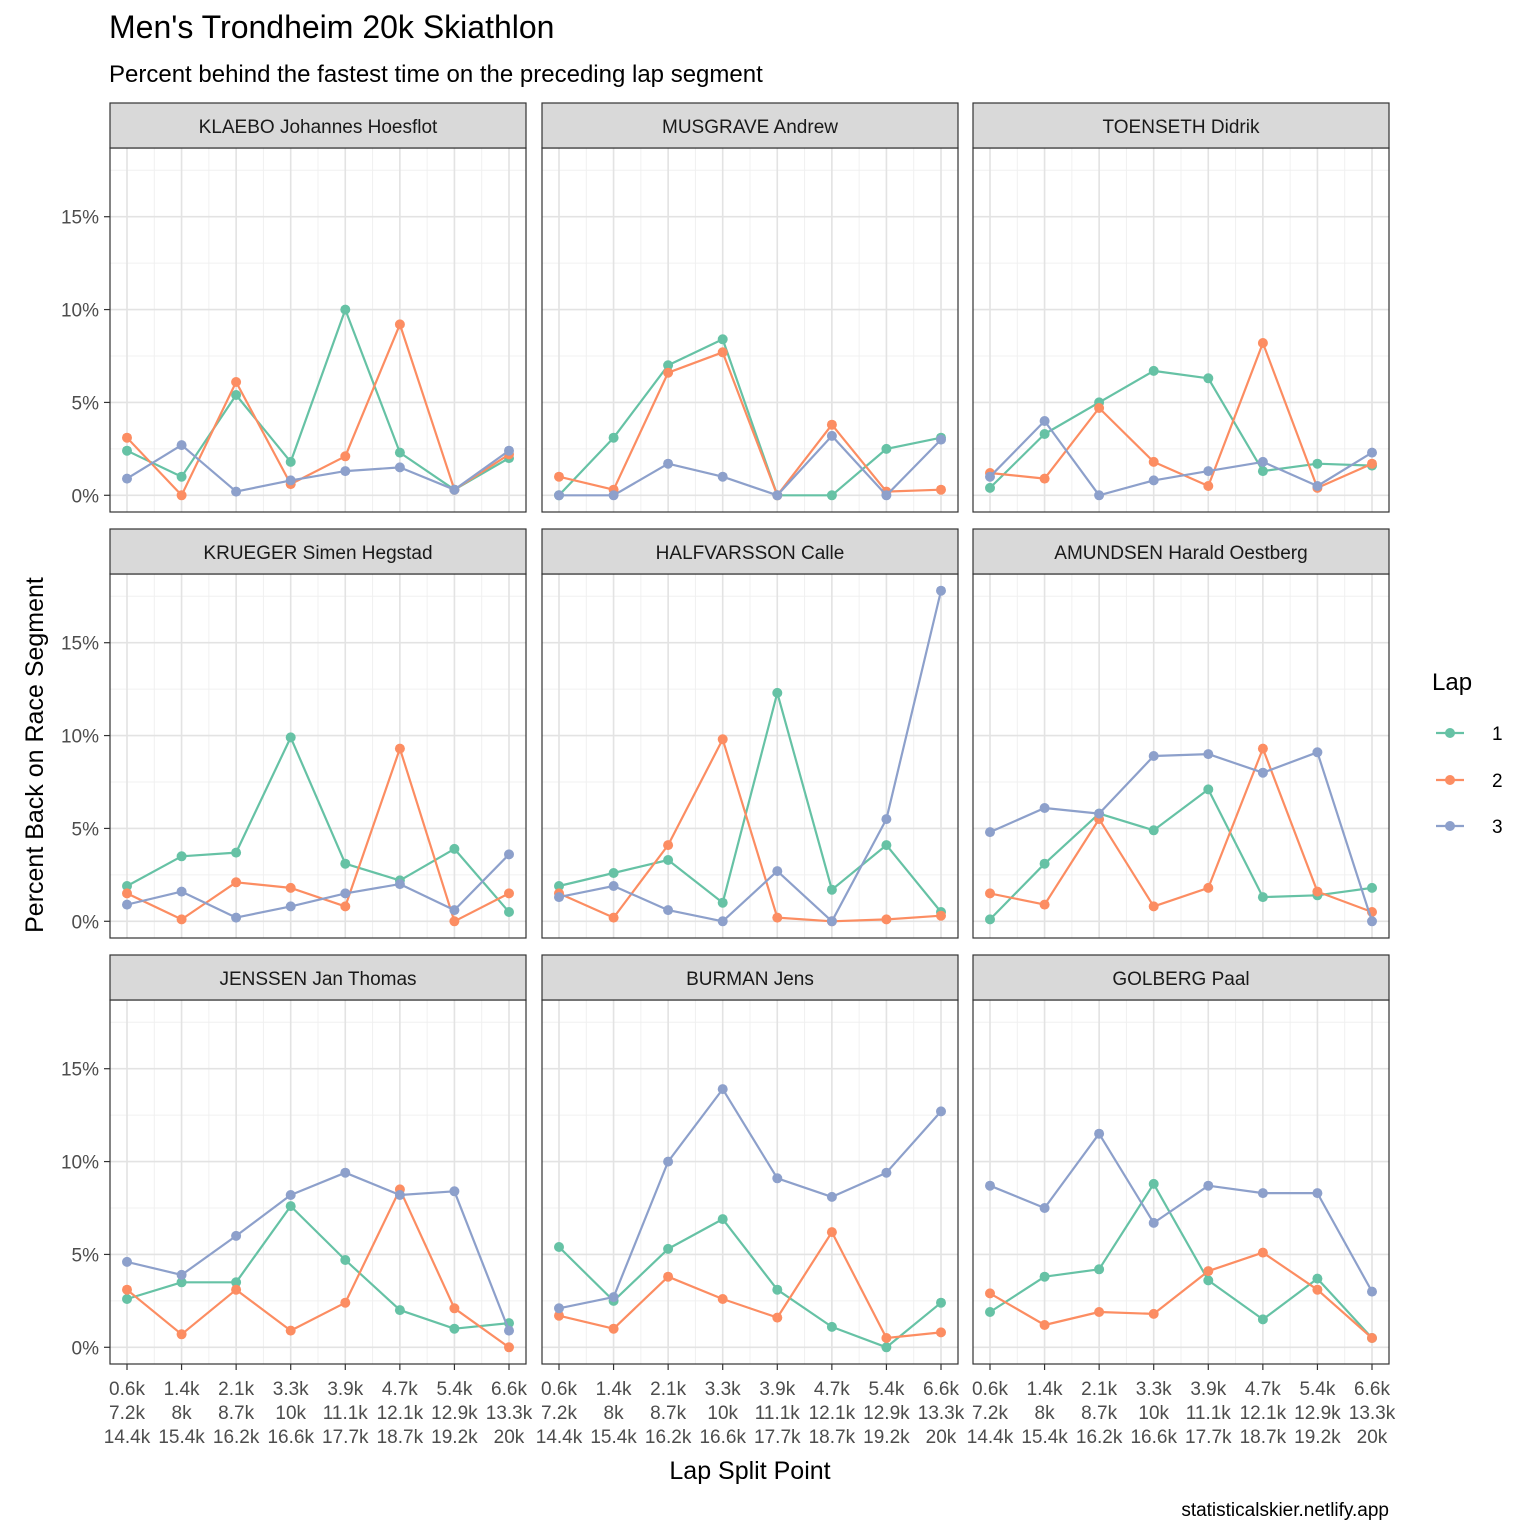 This screenshot has height=1536, width=1536. What do you see at coordinates (1467, 753) in the screenshot?
I see `legend: Lap 1 2 3` at bounding box center [1467, 753].